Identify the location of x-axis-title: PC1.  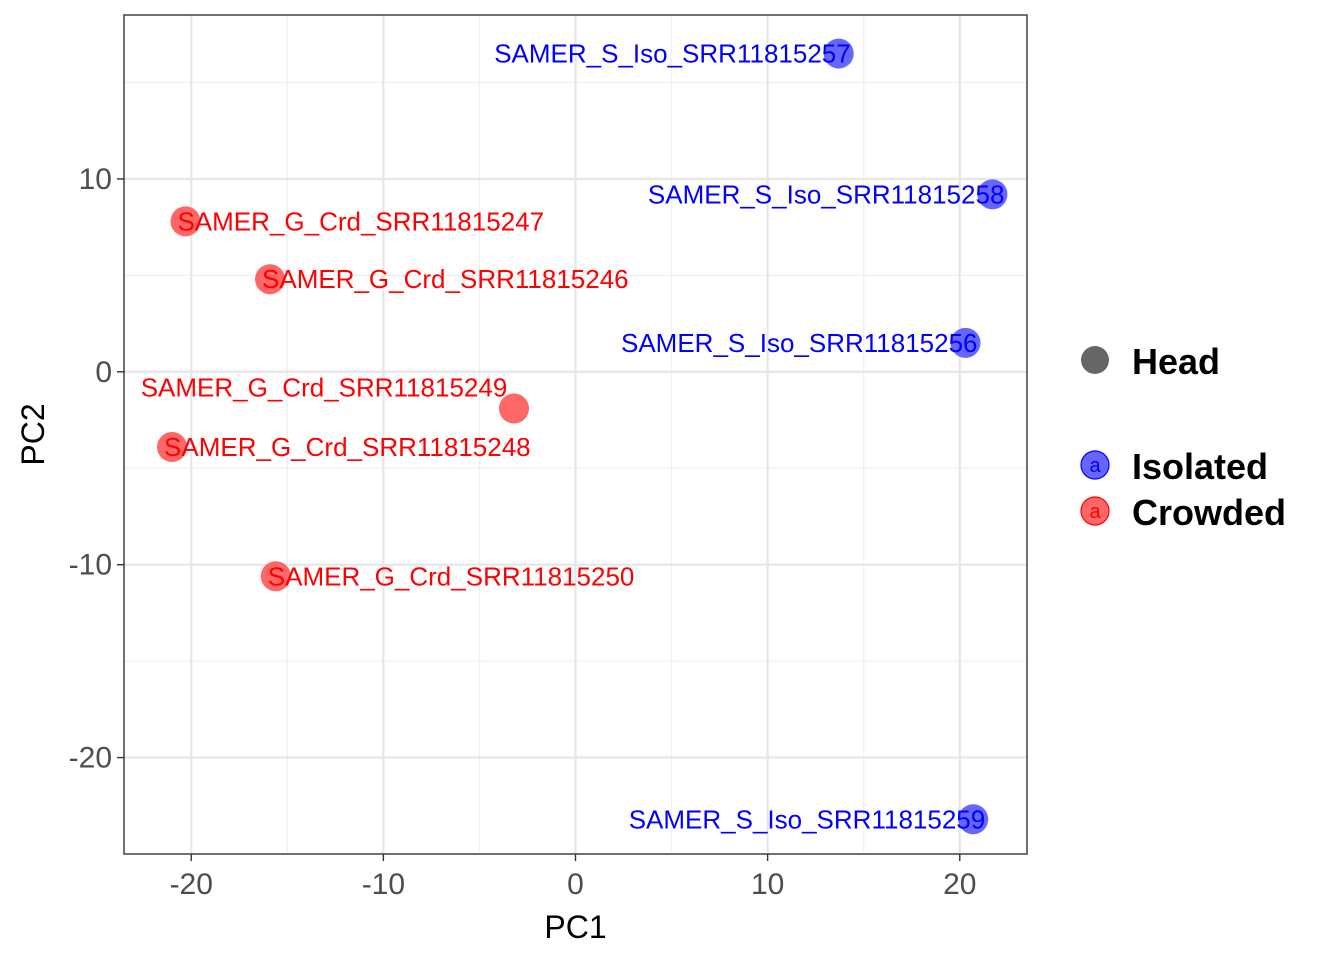
(575, 927).